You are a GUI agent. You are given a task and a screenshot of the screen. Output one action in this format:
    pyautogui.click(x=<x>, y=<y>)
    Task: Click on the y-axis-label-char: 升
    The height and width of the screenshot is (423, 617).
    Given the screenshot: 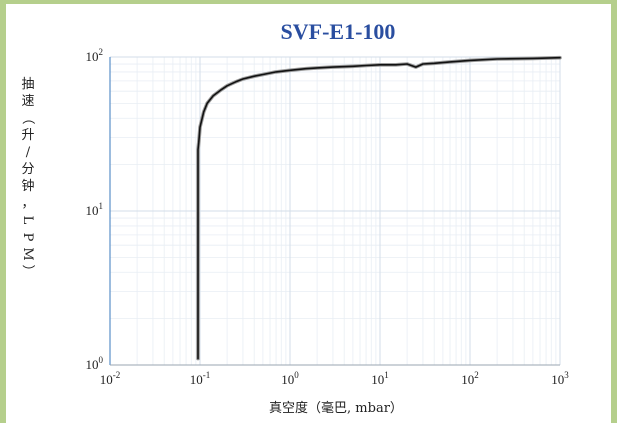 What is the action you would take?
    pyautogui.click(x=27, y=135)
    